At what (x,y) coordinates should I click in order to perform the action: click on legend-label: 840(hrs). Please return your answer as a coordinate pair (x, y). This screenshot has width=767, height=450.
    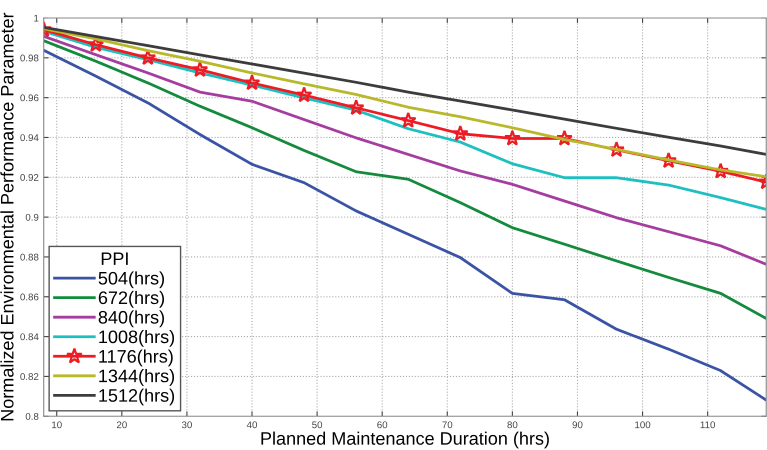
    Looking at the image, I should click on (131, 319).